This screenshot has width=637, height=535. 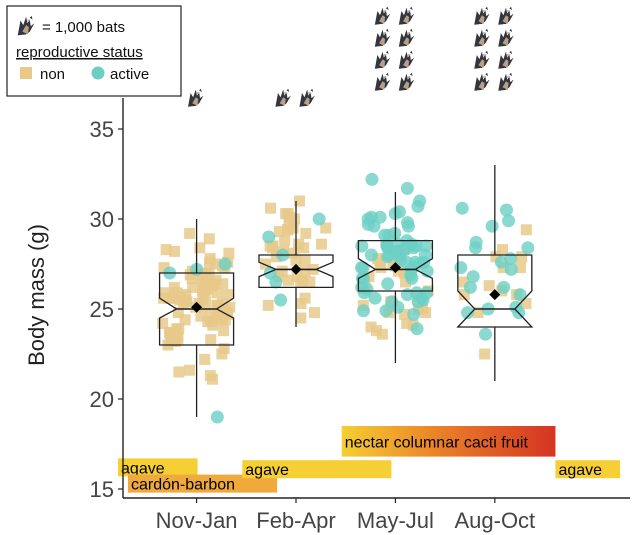 What do you see at coordinates (102, 399) in the screenshot?
I see `y-tick-label: 20` at bounding box center [102, 399].